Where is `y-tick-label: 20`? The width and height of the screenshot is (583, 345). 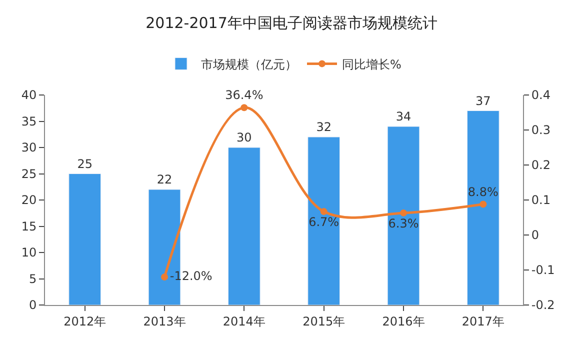 y-tick-label: 20 is located at coordinates (29, 200).